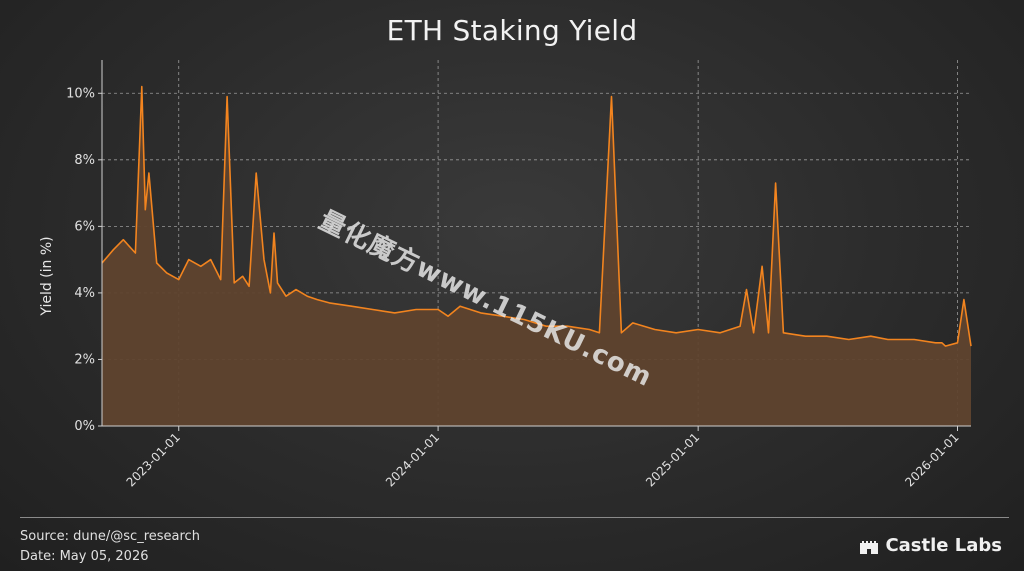  What do you see at coordinates (514, 517) in the screenshot?
I see `footer-divider` at bounding box center [514, 517].